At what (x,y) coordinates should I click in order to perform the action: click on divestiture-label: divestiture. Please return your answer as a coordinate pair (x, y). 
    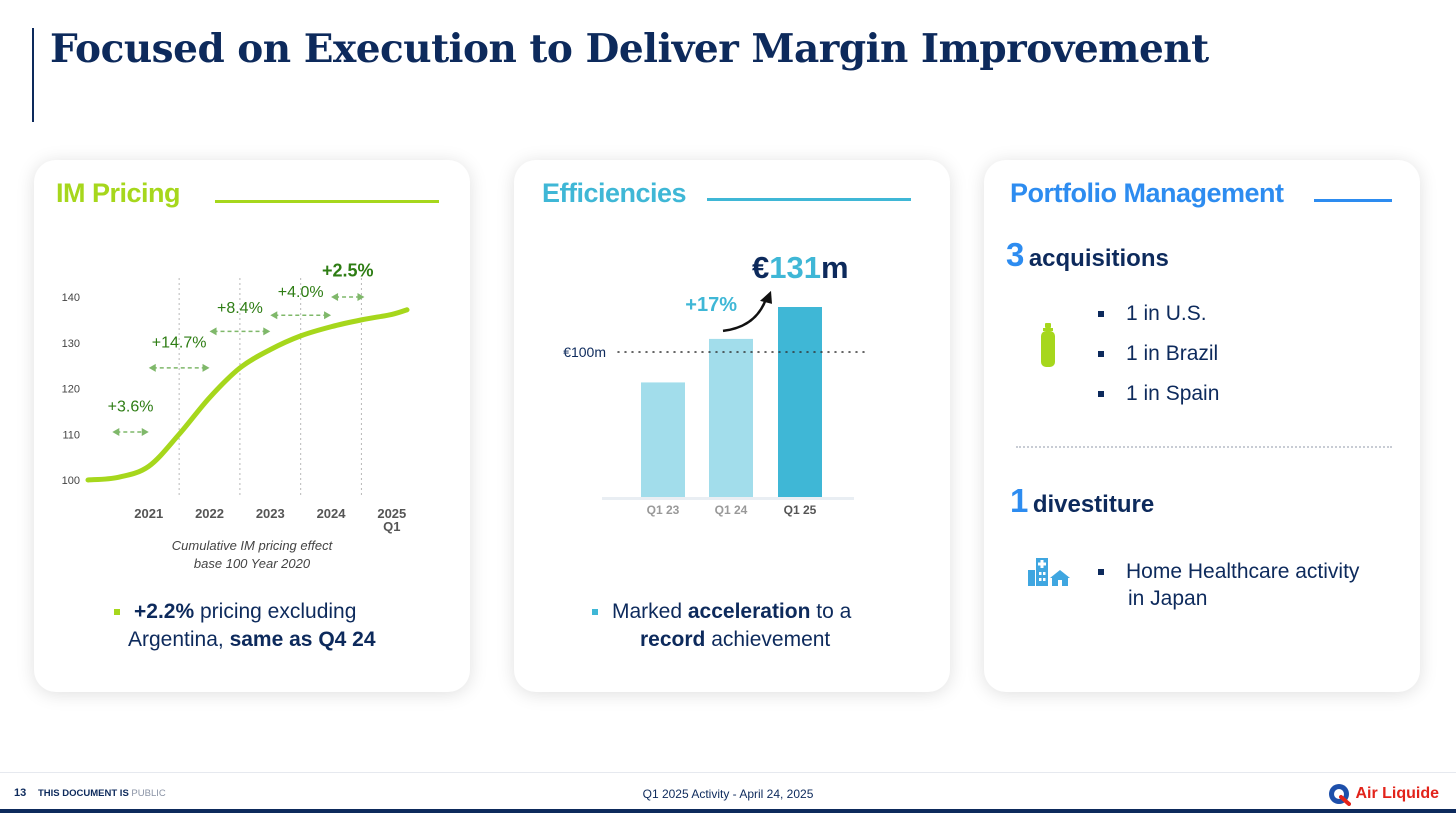
    Looking at the image, I should click on (1093, 504).